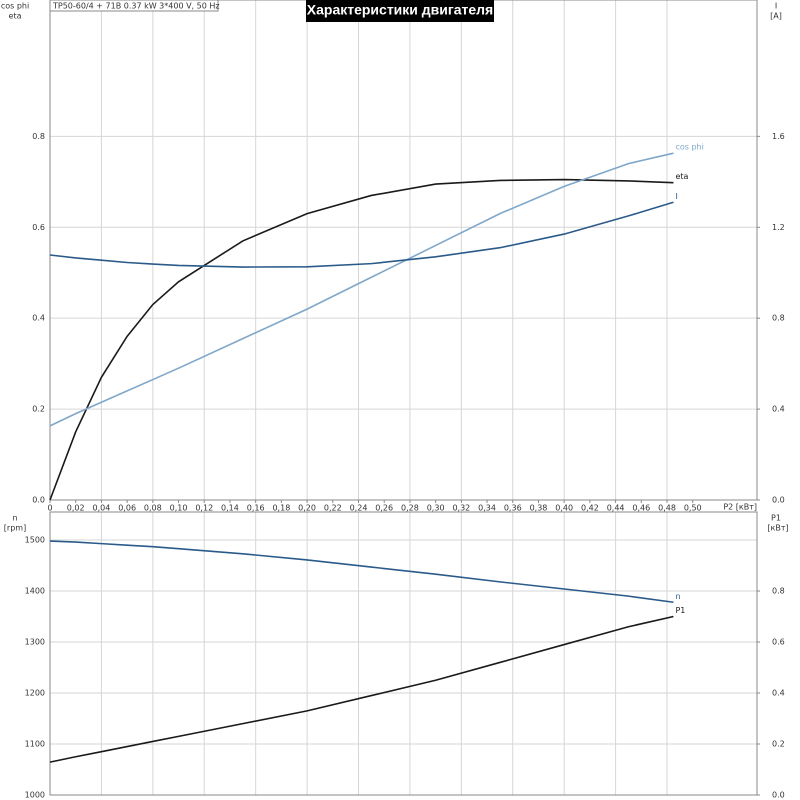 This screenshot has width=800, height=800. What do you see at coordinates (539, 508) in the screenshot?
I see `x-tick-label: 0,38` at bounding box center [539, 508].